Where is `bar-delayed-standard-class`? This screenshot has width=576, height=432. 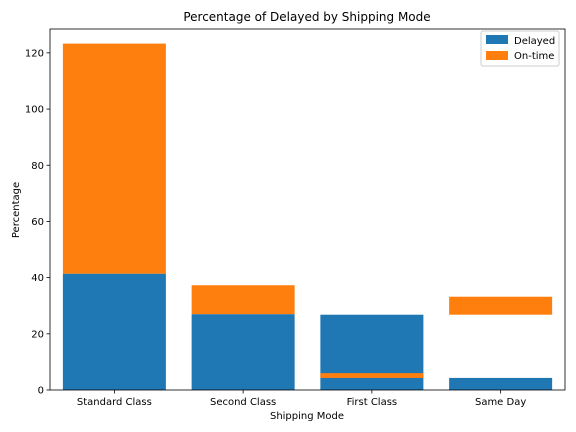 bar-delayed-standard-class is located at coordinates (114, 331).